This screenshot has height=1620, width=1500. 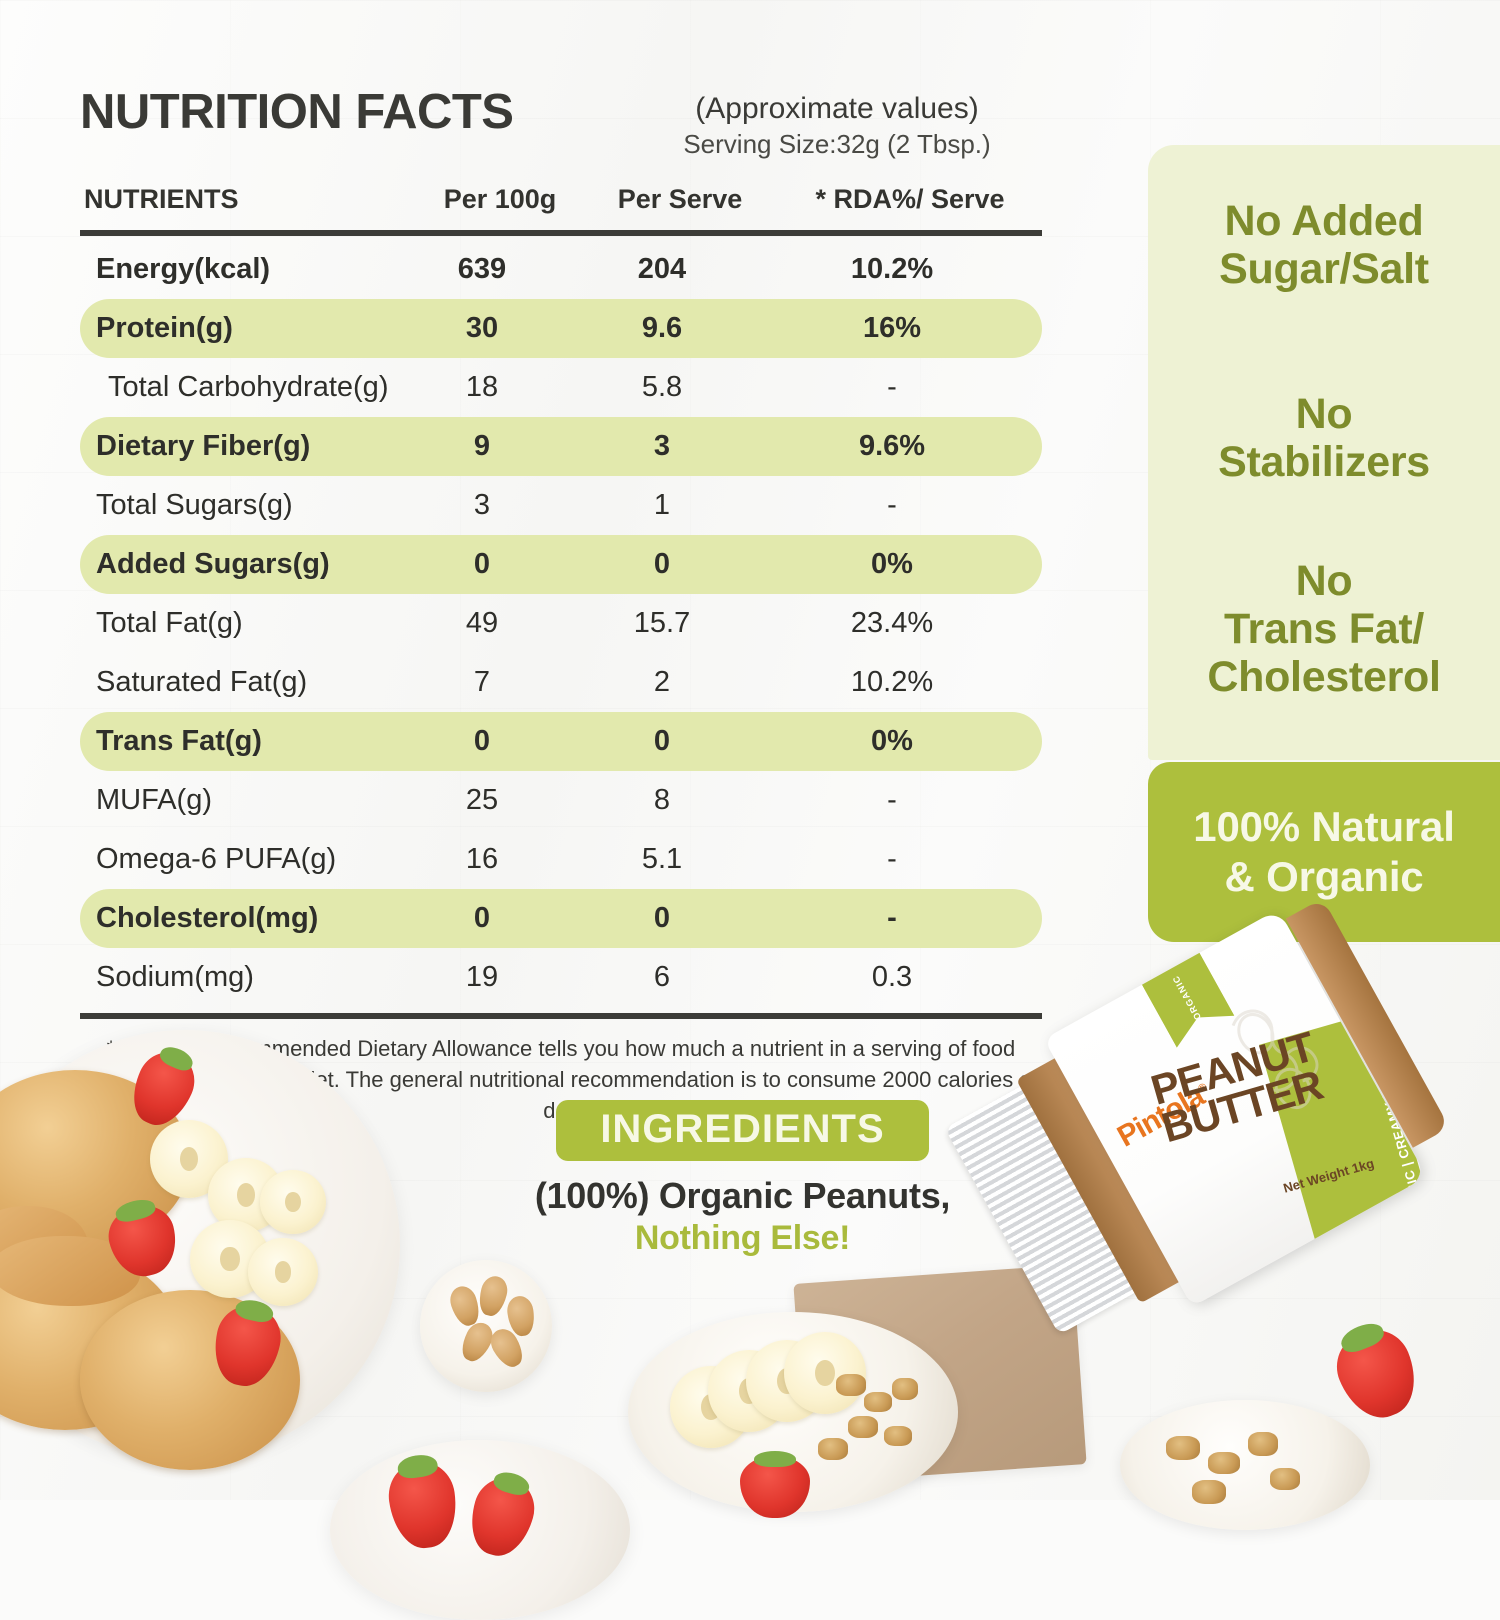 I want to click on nutrient-label: Energy(kcal), so click(x=183, y=269).